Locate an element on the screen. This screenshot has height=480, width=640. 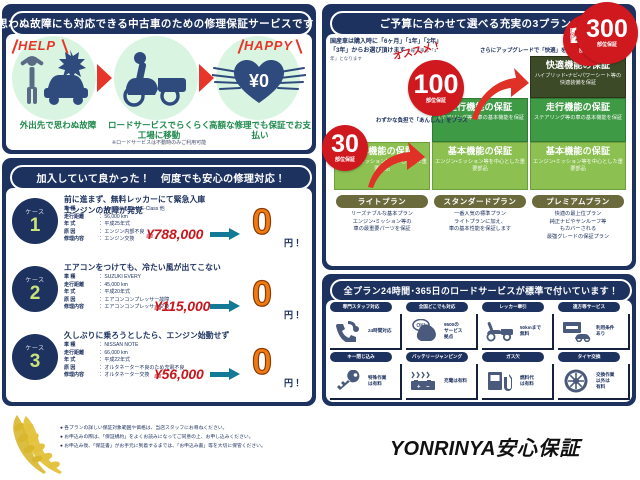
coverage-desc: ハイブリッド・ナビ・パワーシート等の快適装備を保証 is located at coordinates (578, 79).